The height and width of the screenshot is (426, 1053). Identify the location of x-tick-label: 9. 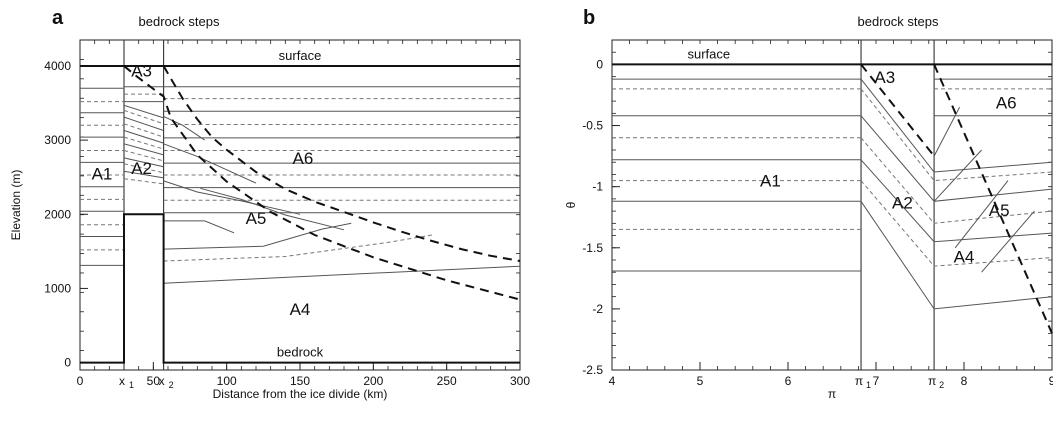
(1051, 381).